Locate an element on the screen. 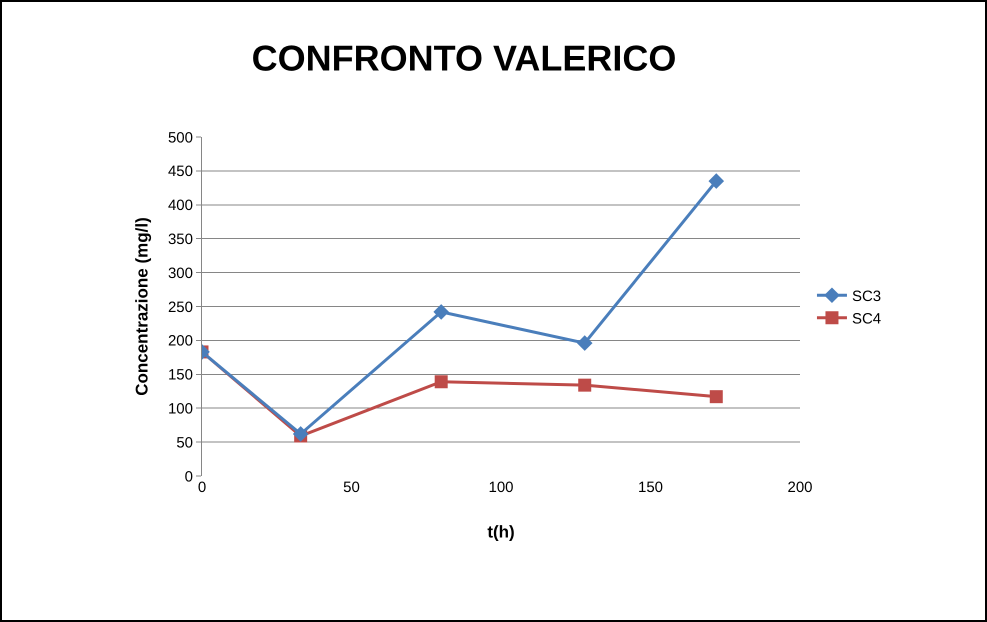 This screenshot has height=622, width=987. y-tick-label: 150 is located at coordinates (180, 375).